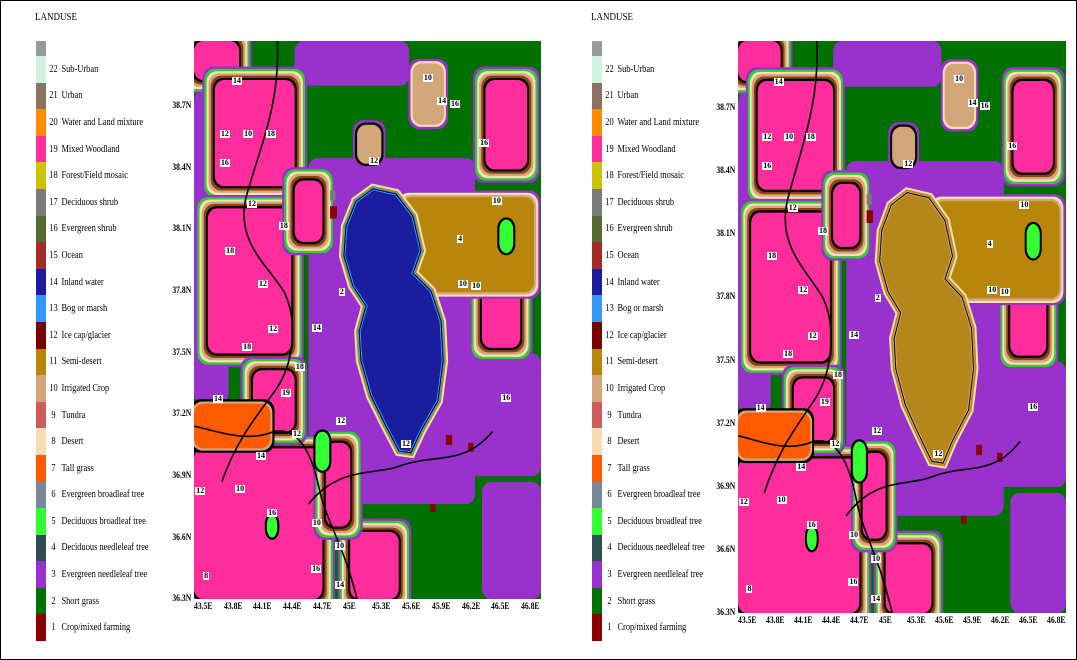 The height and width of the screenshot is (660, 1077). I want to click on legend-code: 22, so click(609, 69).